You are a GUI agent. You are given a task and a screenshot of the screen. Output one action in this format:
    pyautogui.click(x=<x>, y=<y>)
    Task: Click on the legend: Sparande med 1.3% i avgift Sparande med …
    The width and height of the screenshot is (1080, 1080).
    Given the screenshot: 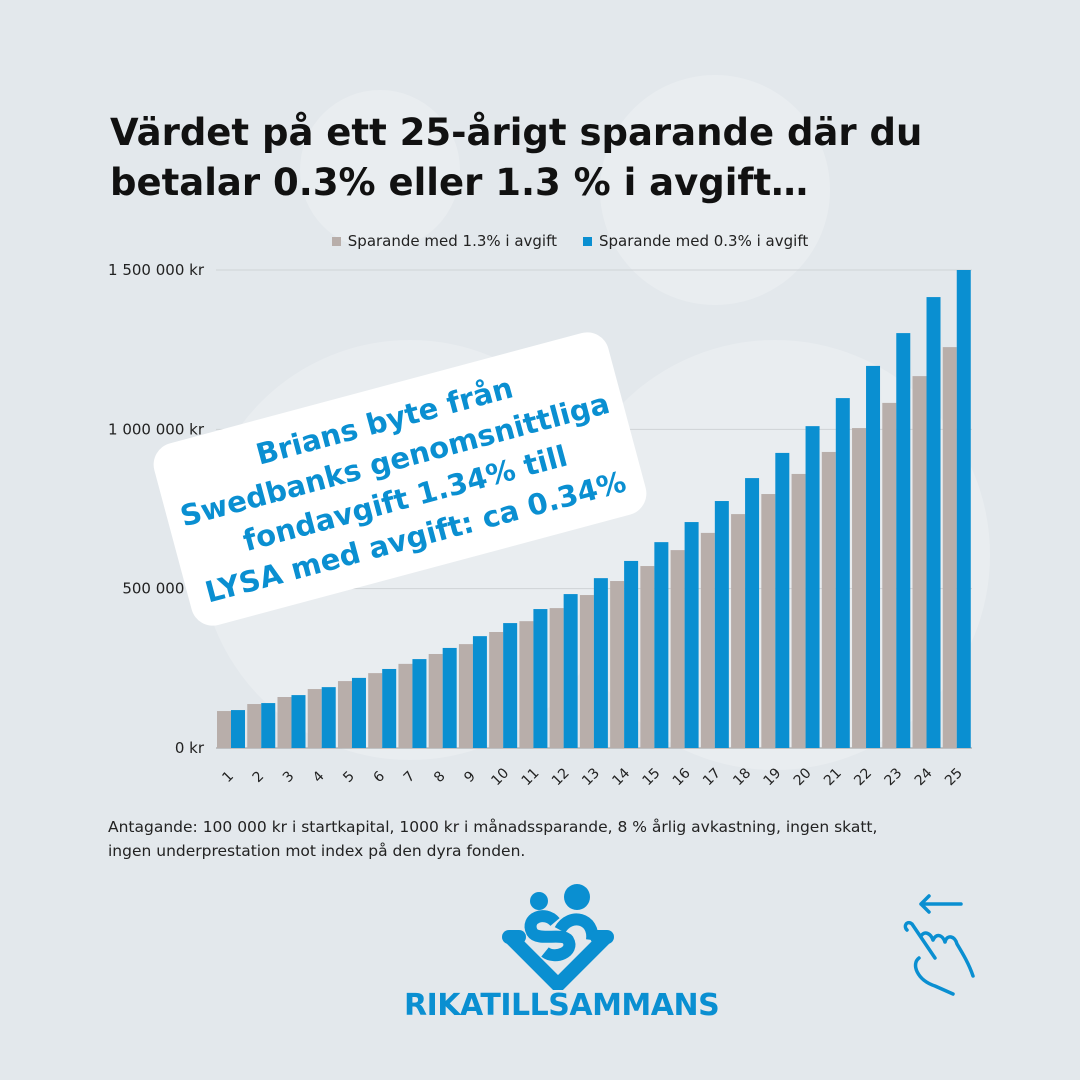 What is the action you would take?
    pyautogui.click(x=540, y=241)
    